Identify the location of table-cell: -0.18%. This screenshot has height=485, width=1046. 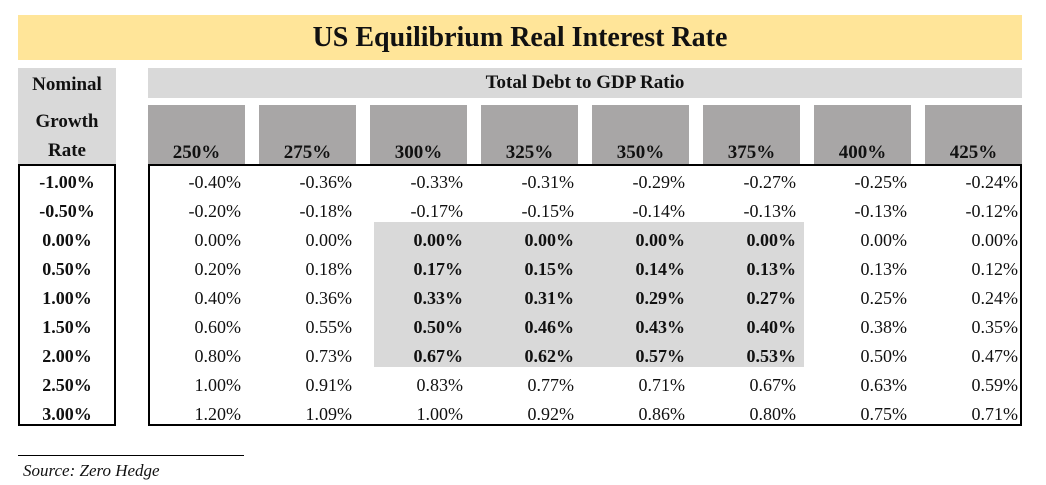
(326, 211).